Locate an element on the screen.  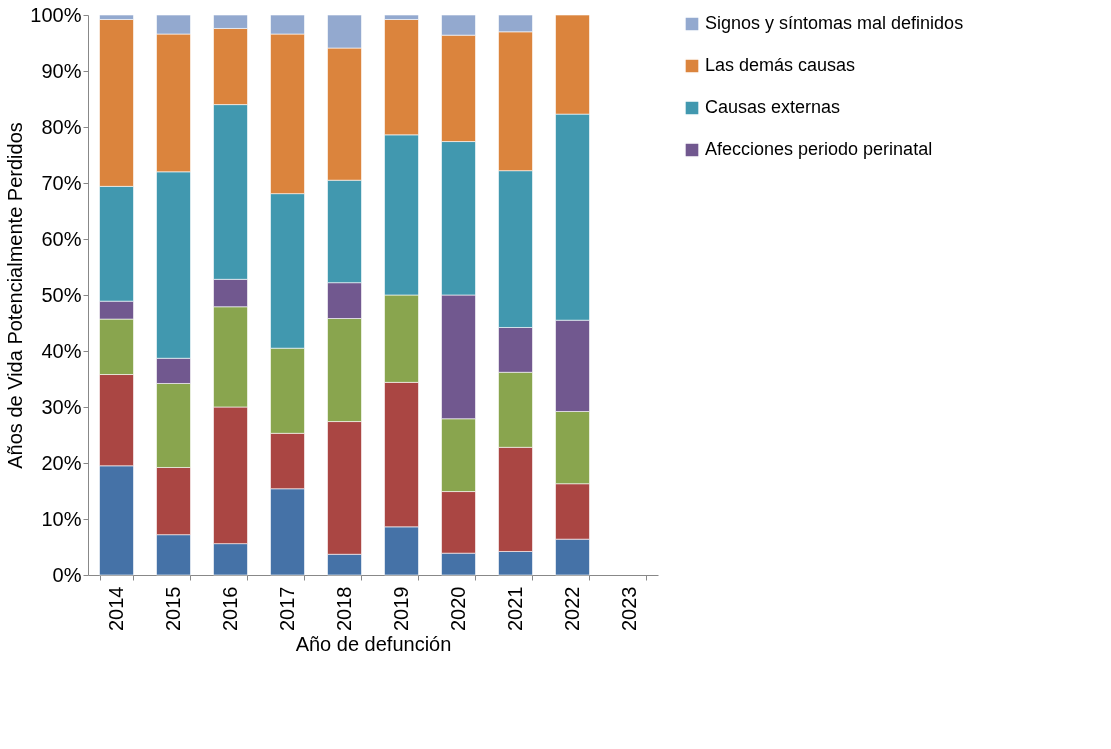
y-tick-label: 100% is located at coordinates (56, 14).